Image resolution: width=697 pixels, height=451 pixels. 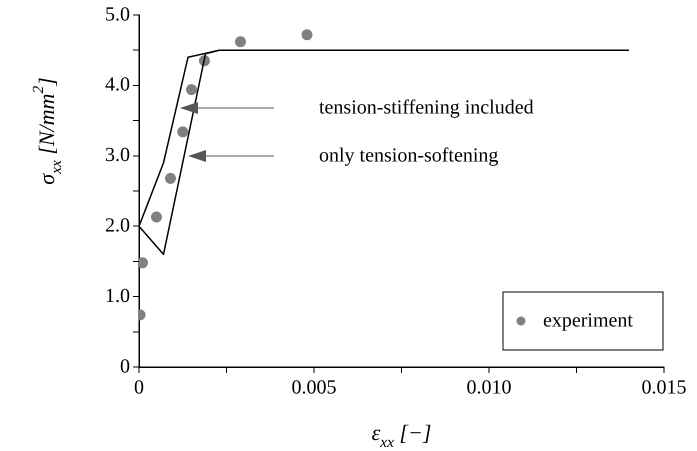 What do you see at coordinates (117, 155) in the screenshot?
I see `y-tick-label: 3.0` at bounding box center [117, 155].